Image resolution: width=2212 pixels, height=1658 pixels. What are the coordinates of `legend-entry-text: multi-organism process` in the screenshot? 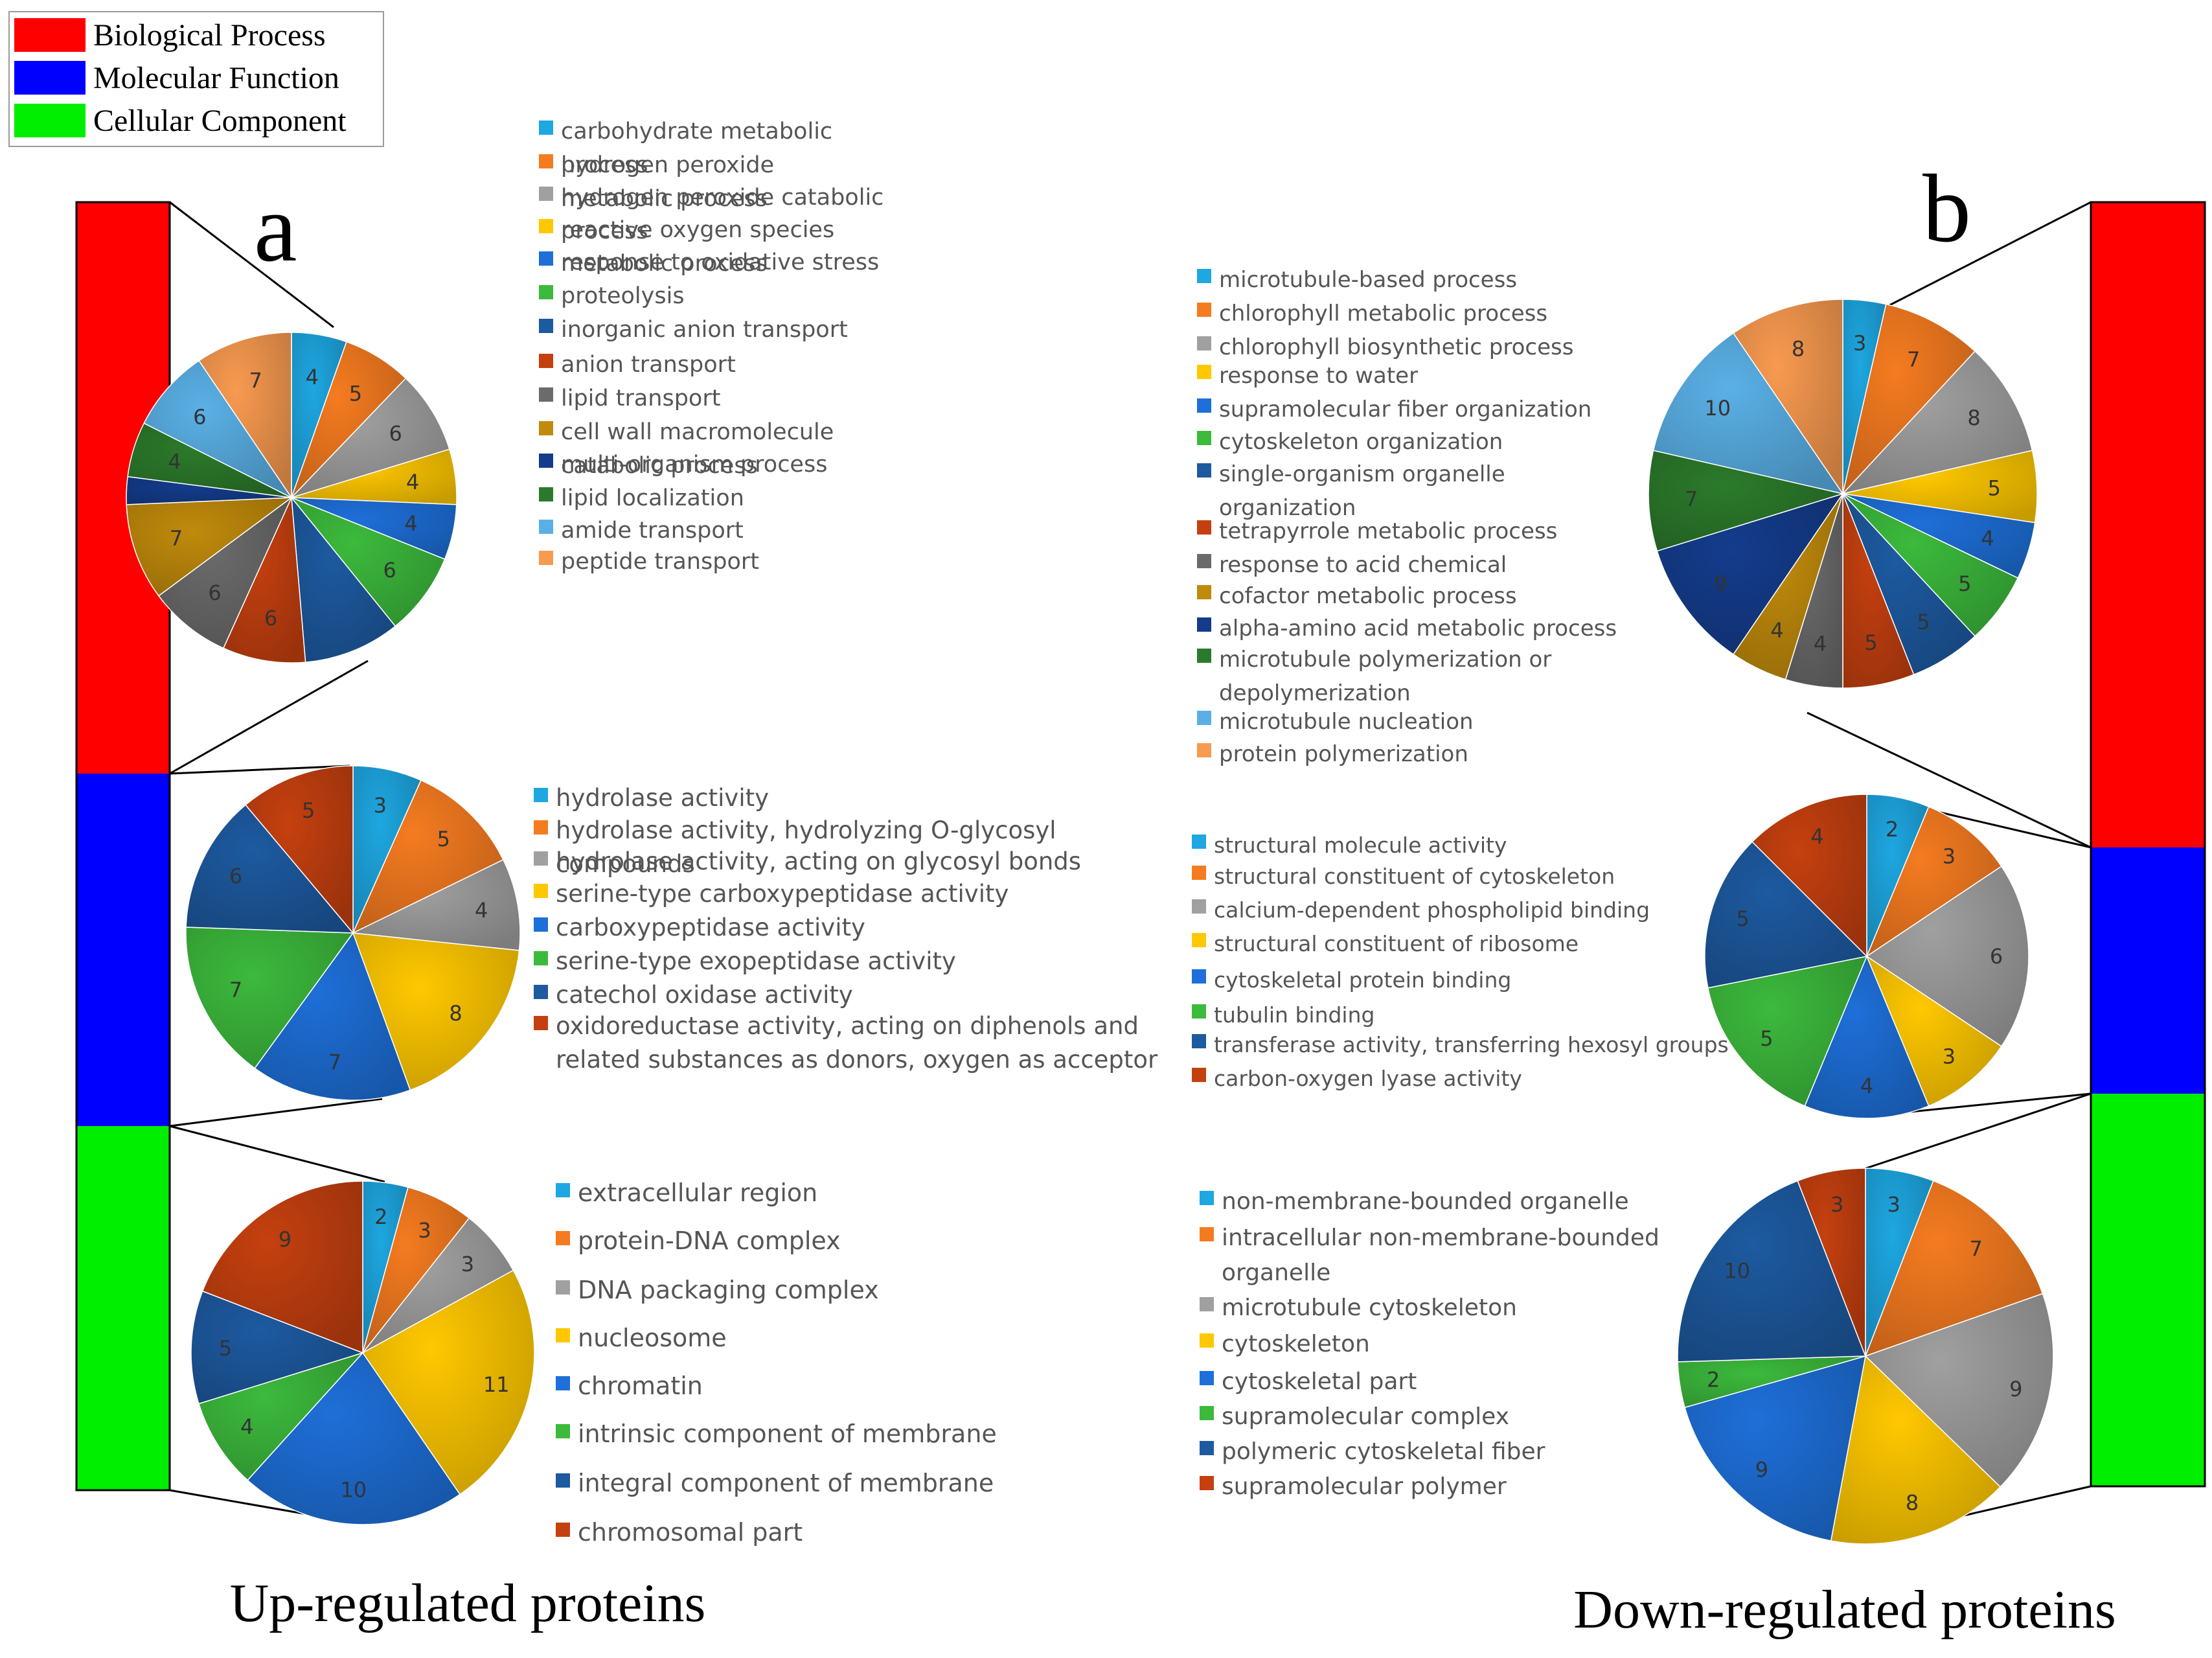 It's located at (694, 465).